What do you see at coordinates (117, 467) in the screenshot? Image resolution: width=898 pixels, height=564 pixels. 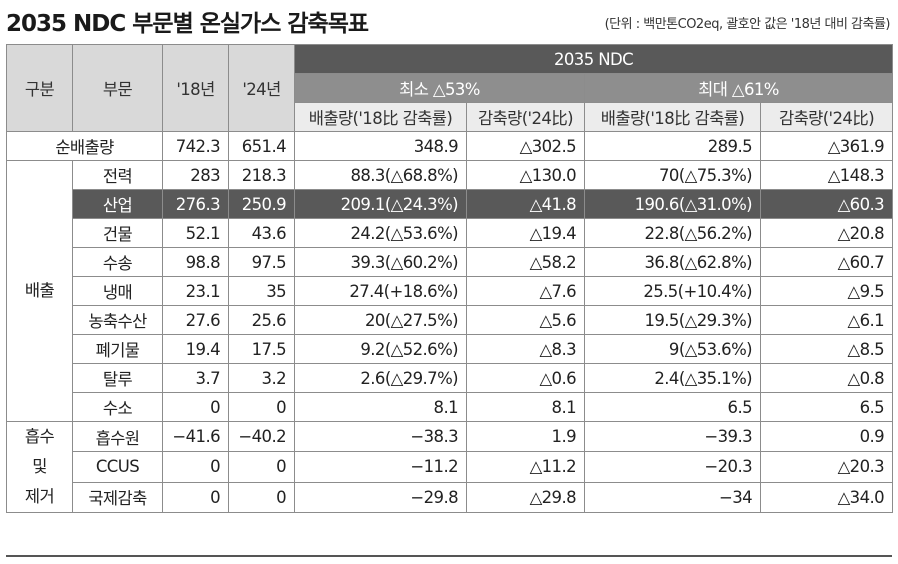 I see `sector-label: CCUS` at bounding box center [117, 467].